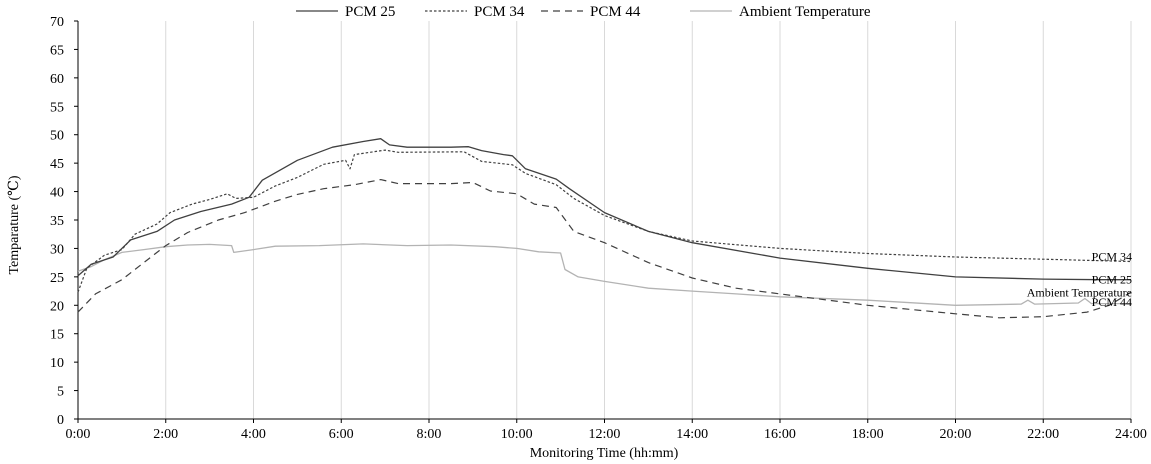 The width and height of the screenshot is (1151, 464). I want to click on y-tick-label: 65, so click(57, 50).